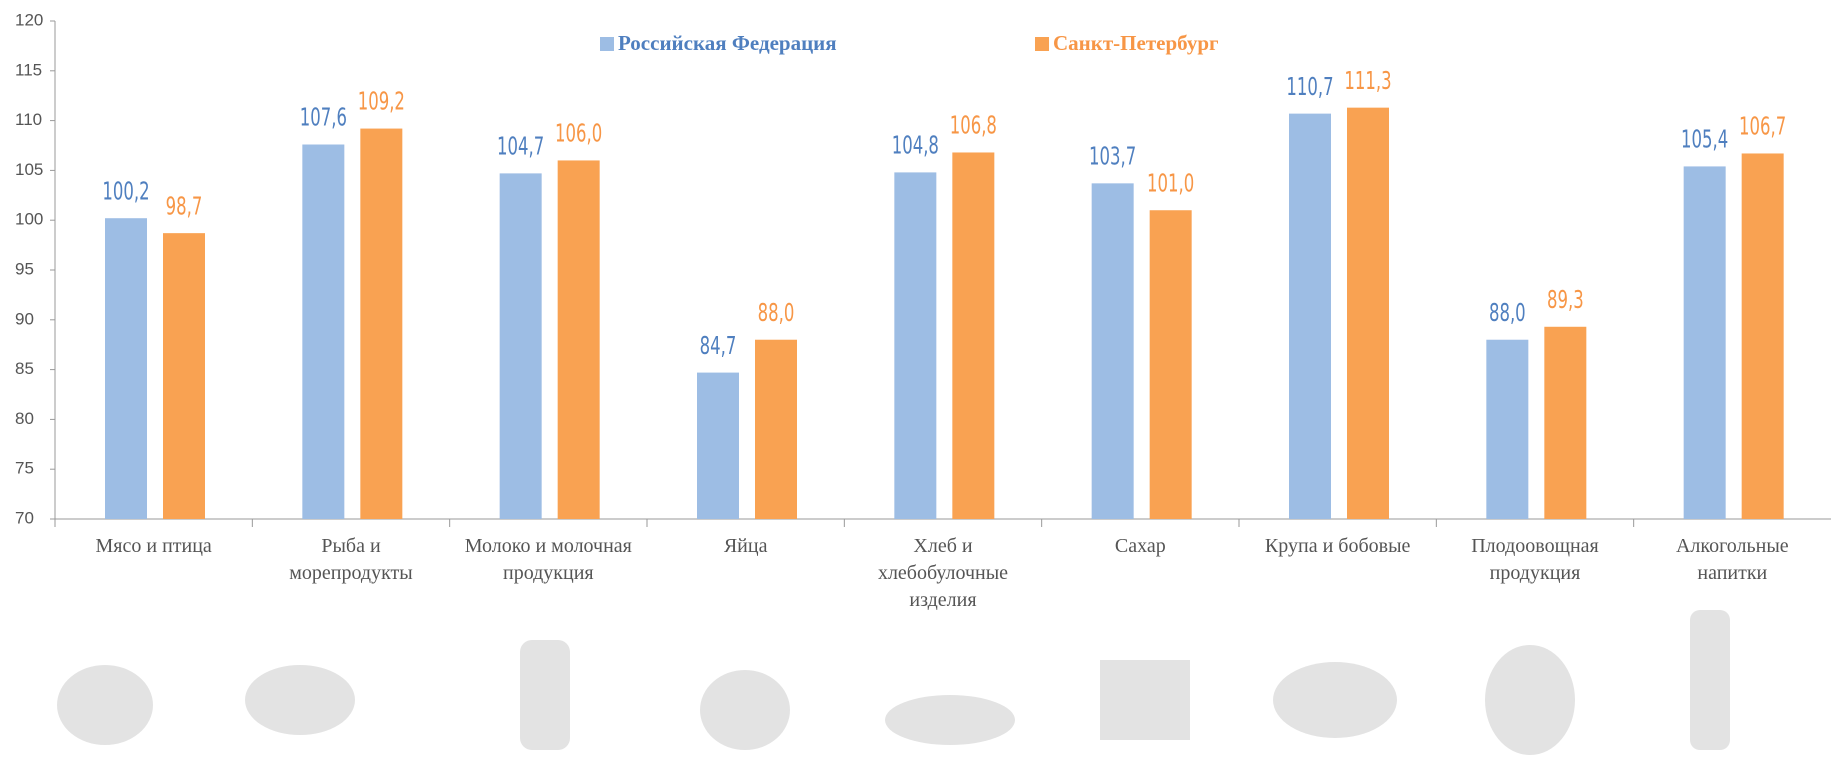  Describe the element at coordinates (381, 102) in the screenshot. I see `data-label: 109,2` at that location.